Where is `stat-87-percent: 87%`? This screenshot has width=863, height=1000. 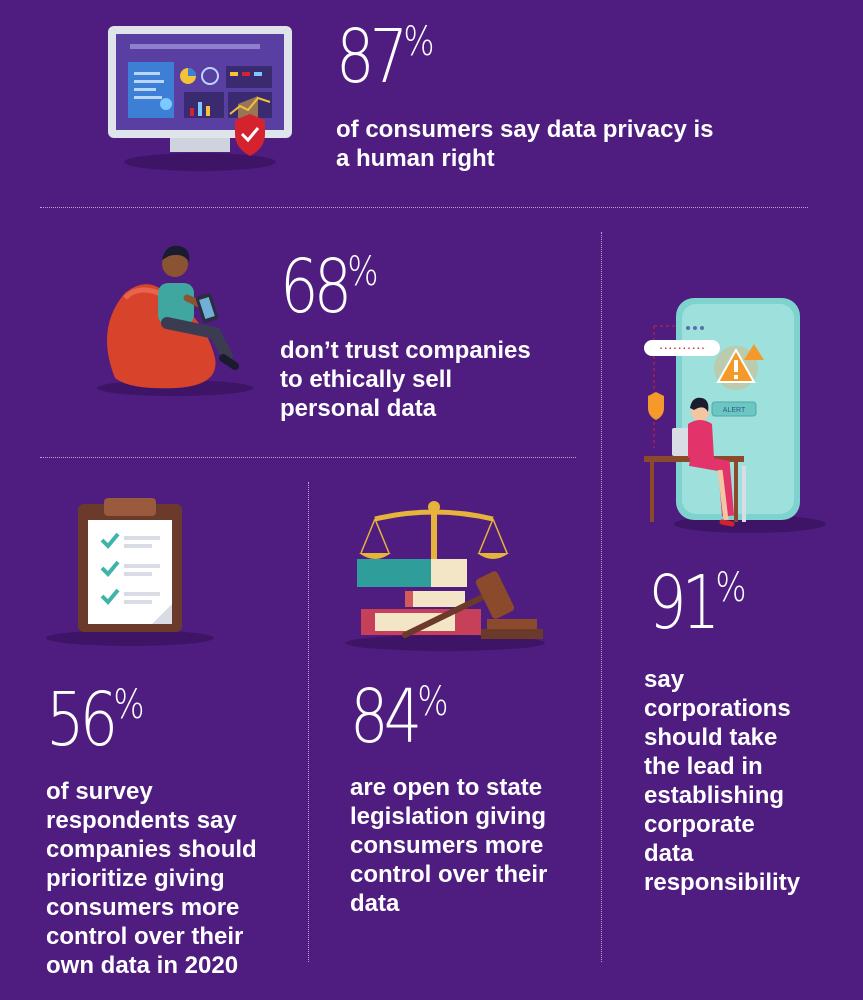
stat-87-percent: 87% is located at coordinates (385, 57).